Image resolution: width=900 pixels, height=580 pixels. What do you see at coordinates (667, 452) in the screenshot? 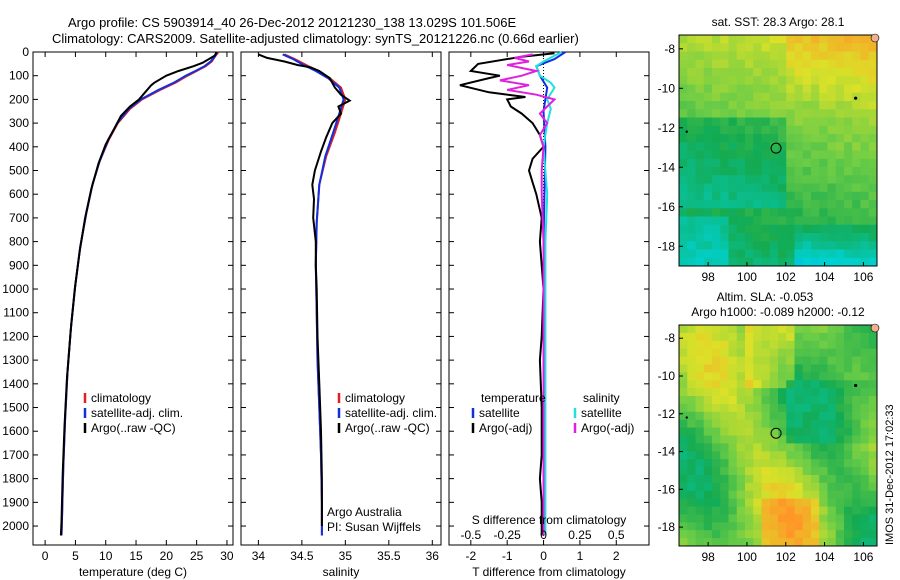
I see `sla_map-ytick-label: -14` at bounding box center [667, 452].